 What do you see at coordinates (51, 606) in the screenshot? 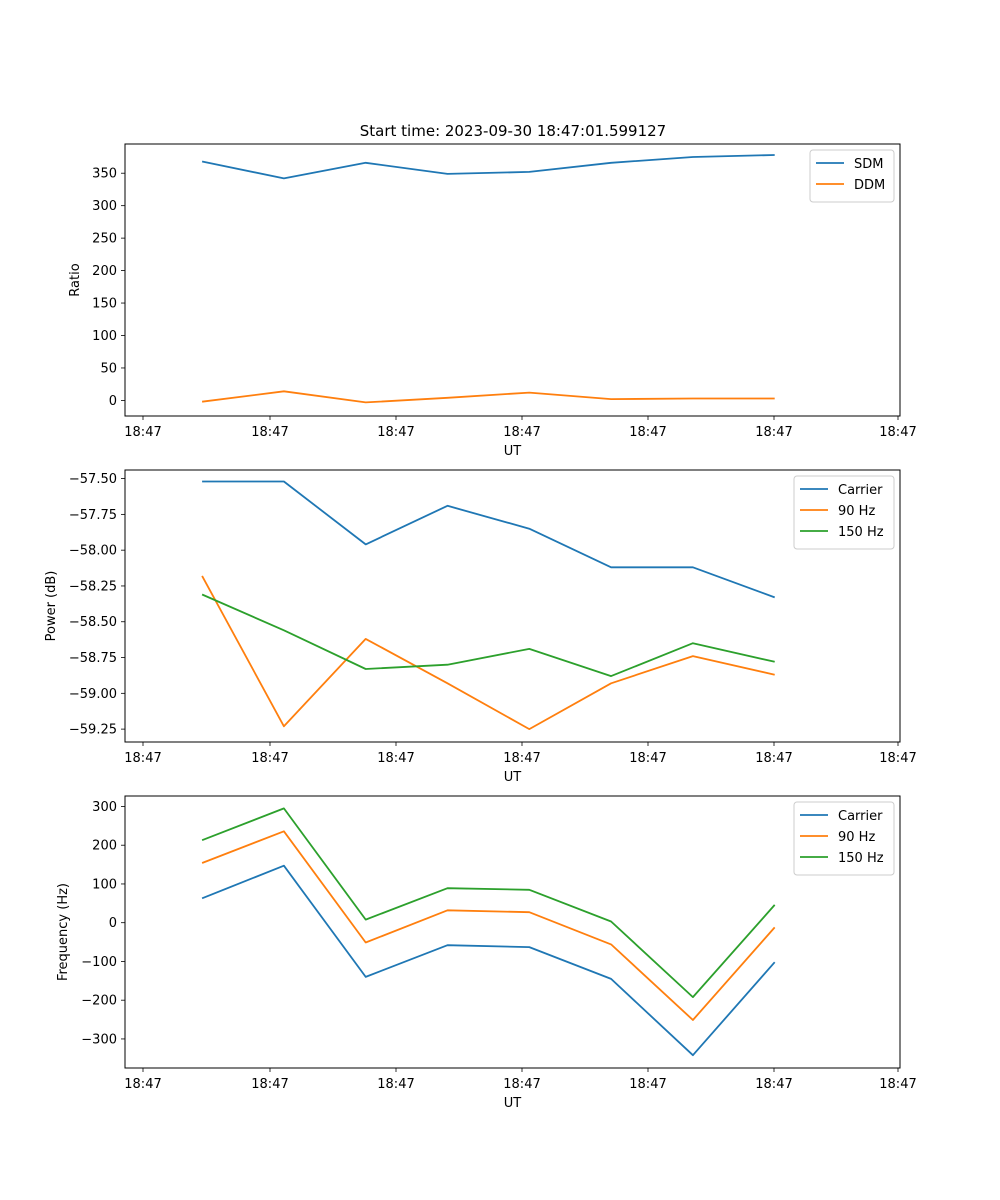
I see `y-axis-label: Power (dB)` at bounding box center [51, 606].